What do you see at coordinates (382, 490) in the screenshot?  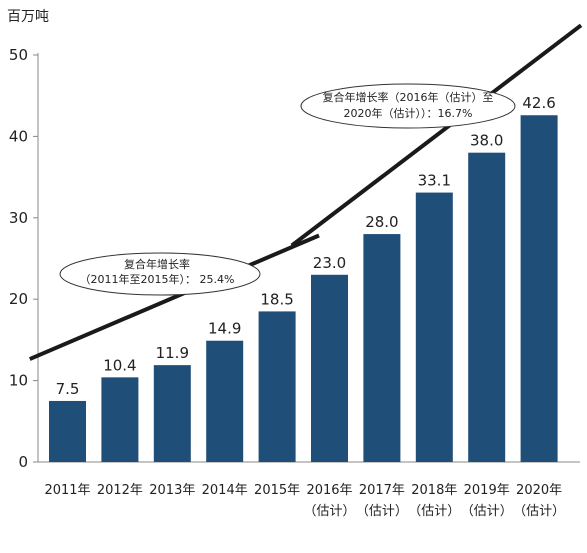 I see `x-tick-label: 2017年` at bounding box center [382, 490].